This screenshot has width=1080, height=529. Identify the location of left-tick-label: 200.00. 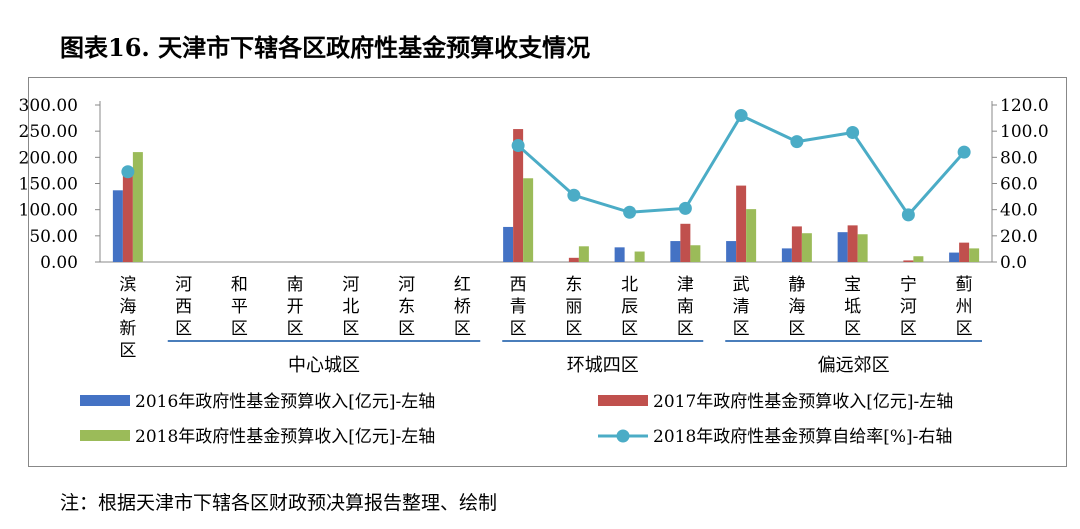
(48, 158).